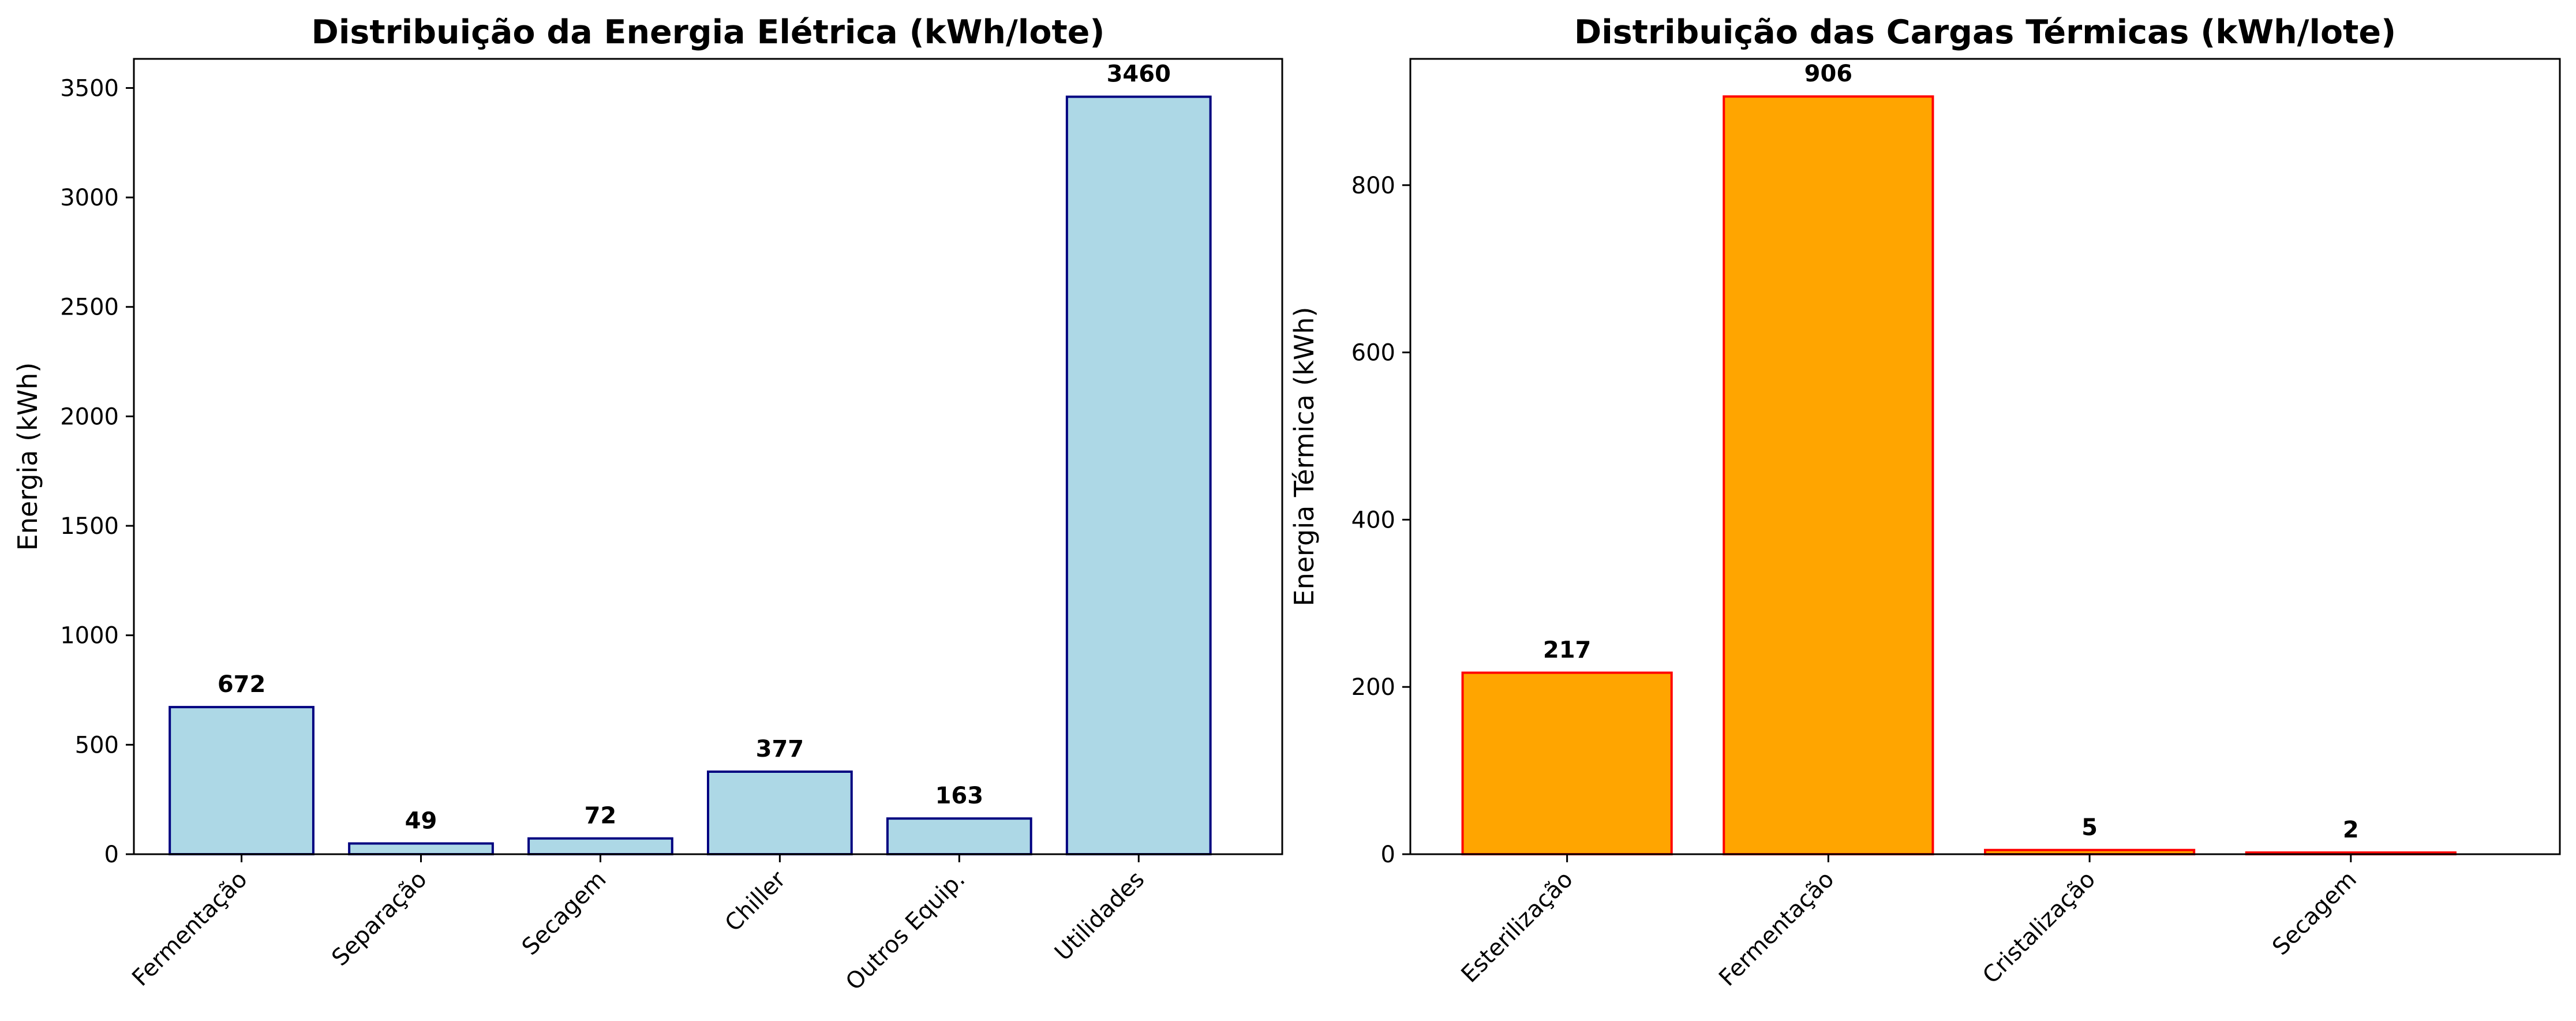  I want to click on y-tick-label: 200, so click(1373, 687).